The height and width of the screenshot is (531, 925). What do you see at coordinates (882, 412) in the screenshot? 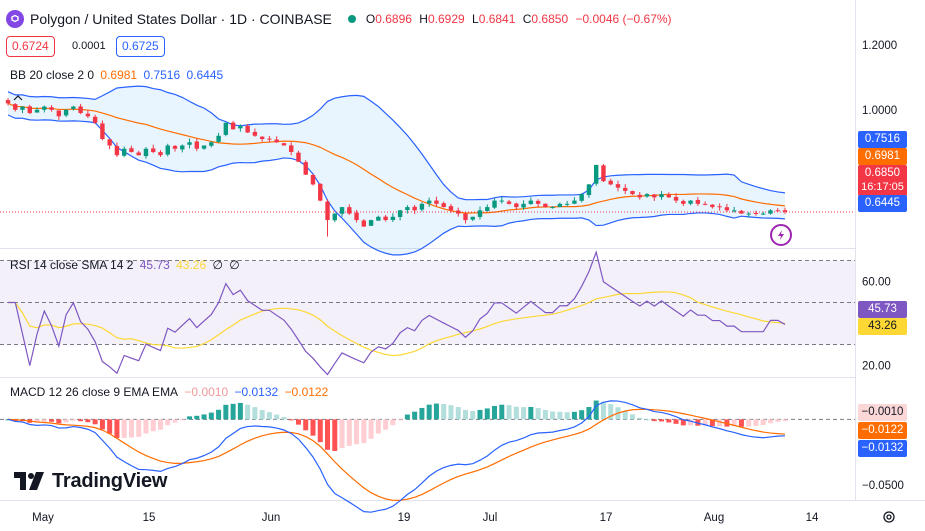
I see `macd-hist-tag: −0.0010` at bounding box center [882, 412].